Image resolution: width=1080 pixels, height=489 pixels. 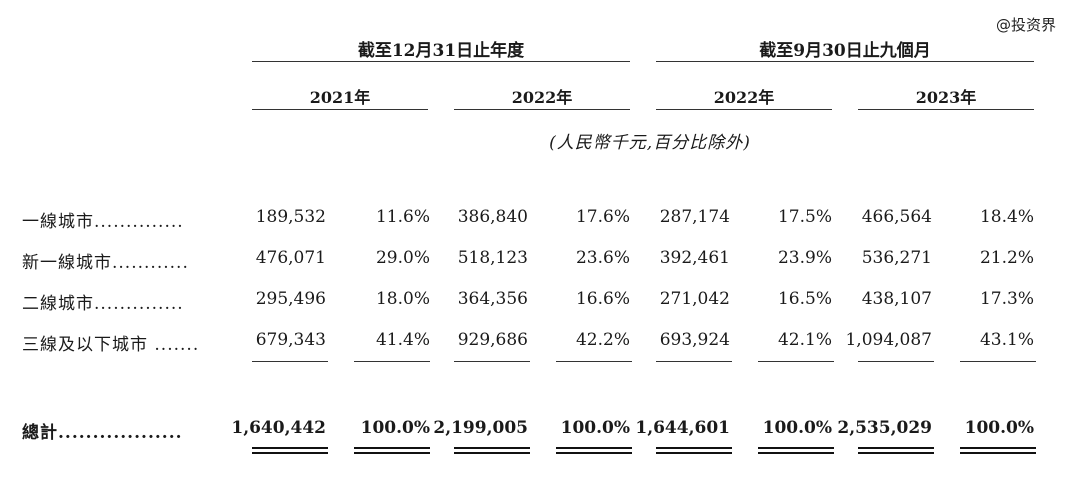 I want to click on table-cell: 518,123, so click(x=492, y=258).